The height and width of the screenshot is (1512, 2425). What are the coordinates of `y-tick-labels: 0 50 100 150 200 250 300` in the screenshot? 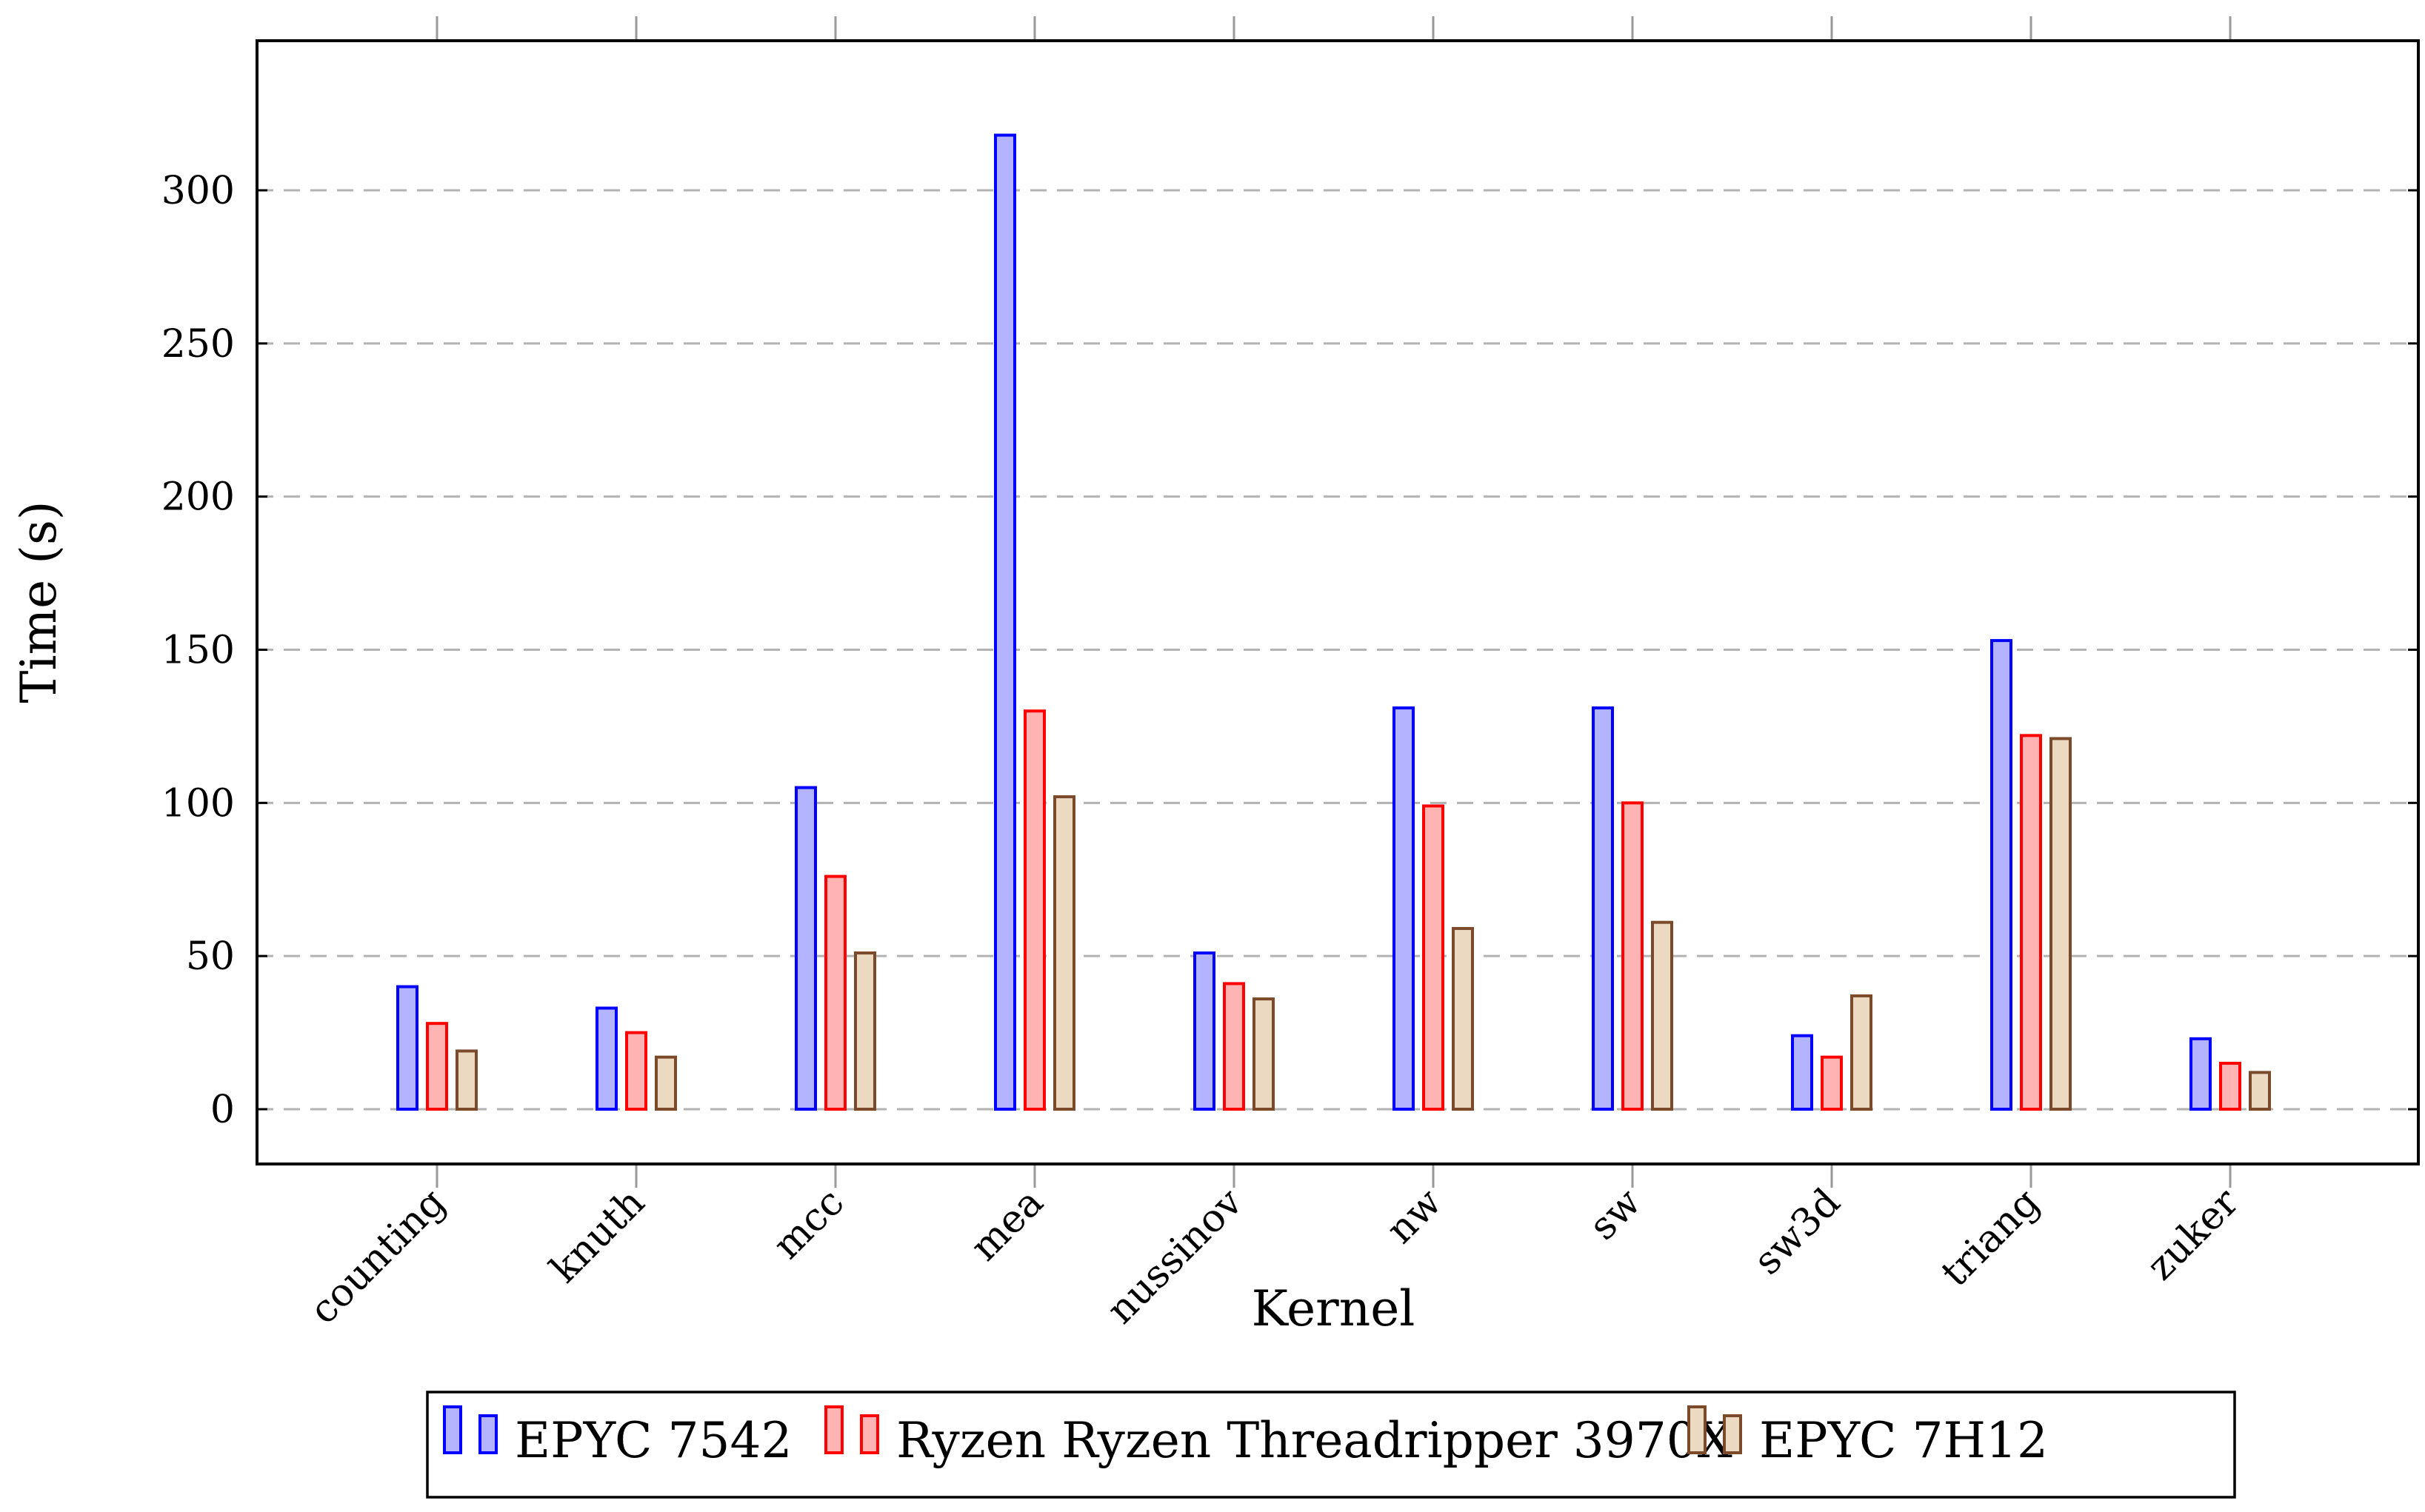 It's located at (198, 650).